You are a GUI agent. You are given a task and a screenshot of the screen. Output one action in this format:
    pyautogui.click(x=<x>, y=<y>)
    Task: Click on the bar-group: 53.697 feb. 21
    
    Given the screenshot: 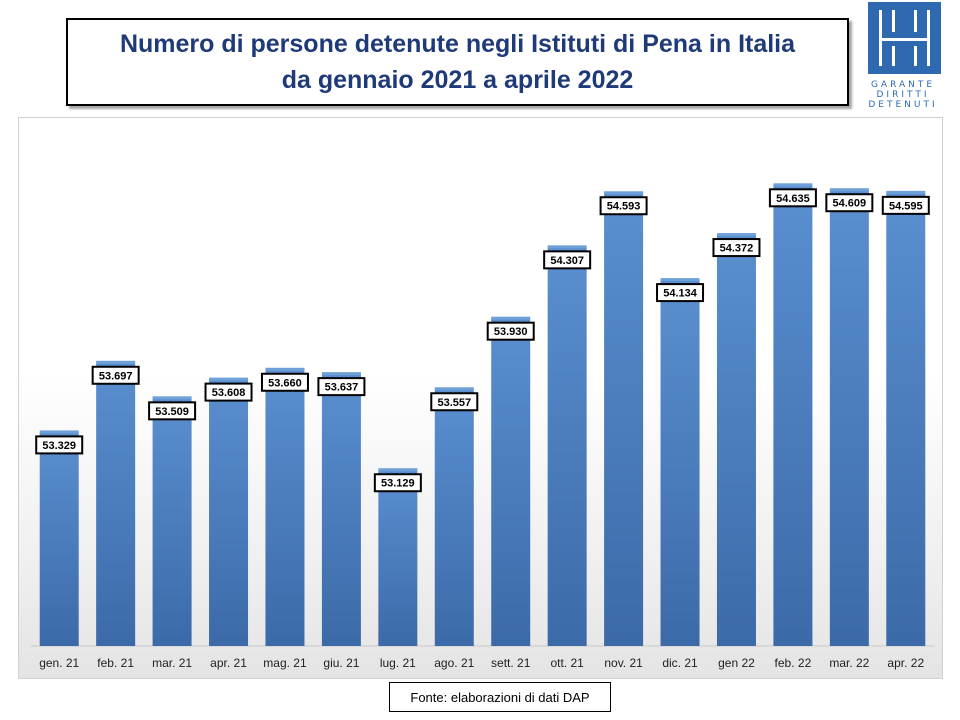 What is the action you would take?
    pyautogui.click(x=115, y=515)
    